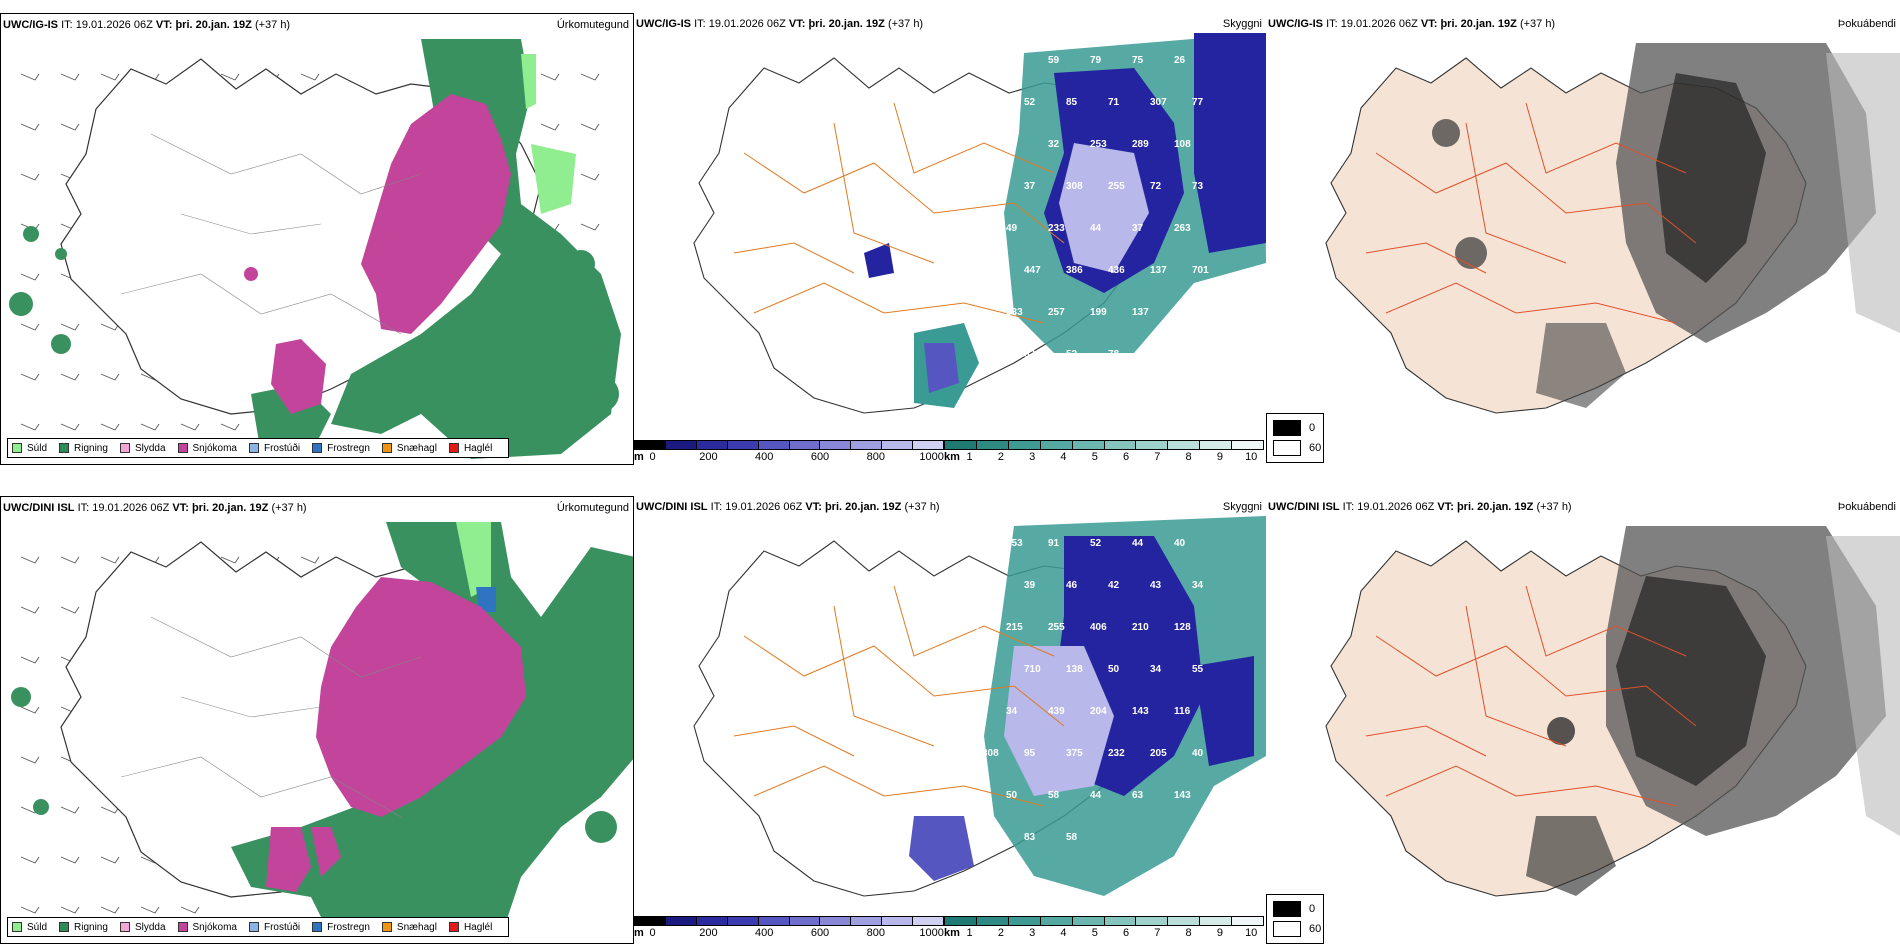 The image size is (1900, 950). What do you see at coordinates (1182, 711) in the screenshot?
I see `visibility-label: 116` at bounding box center [1182, 711].